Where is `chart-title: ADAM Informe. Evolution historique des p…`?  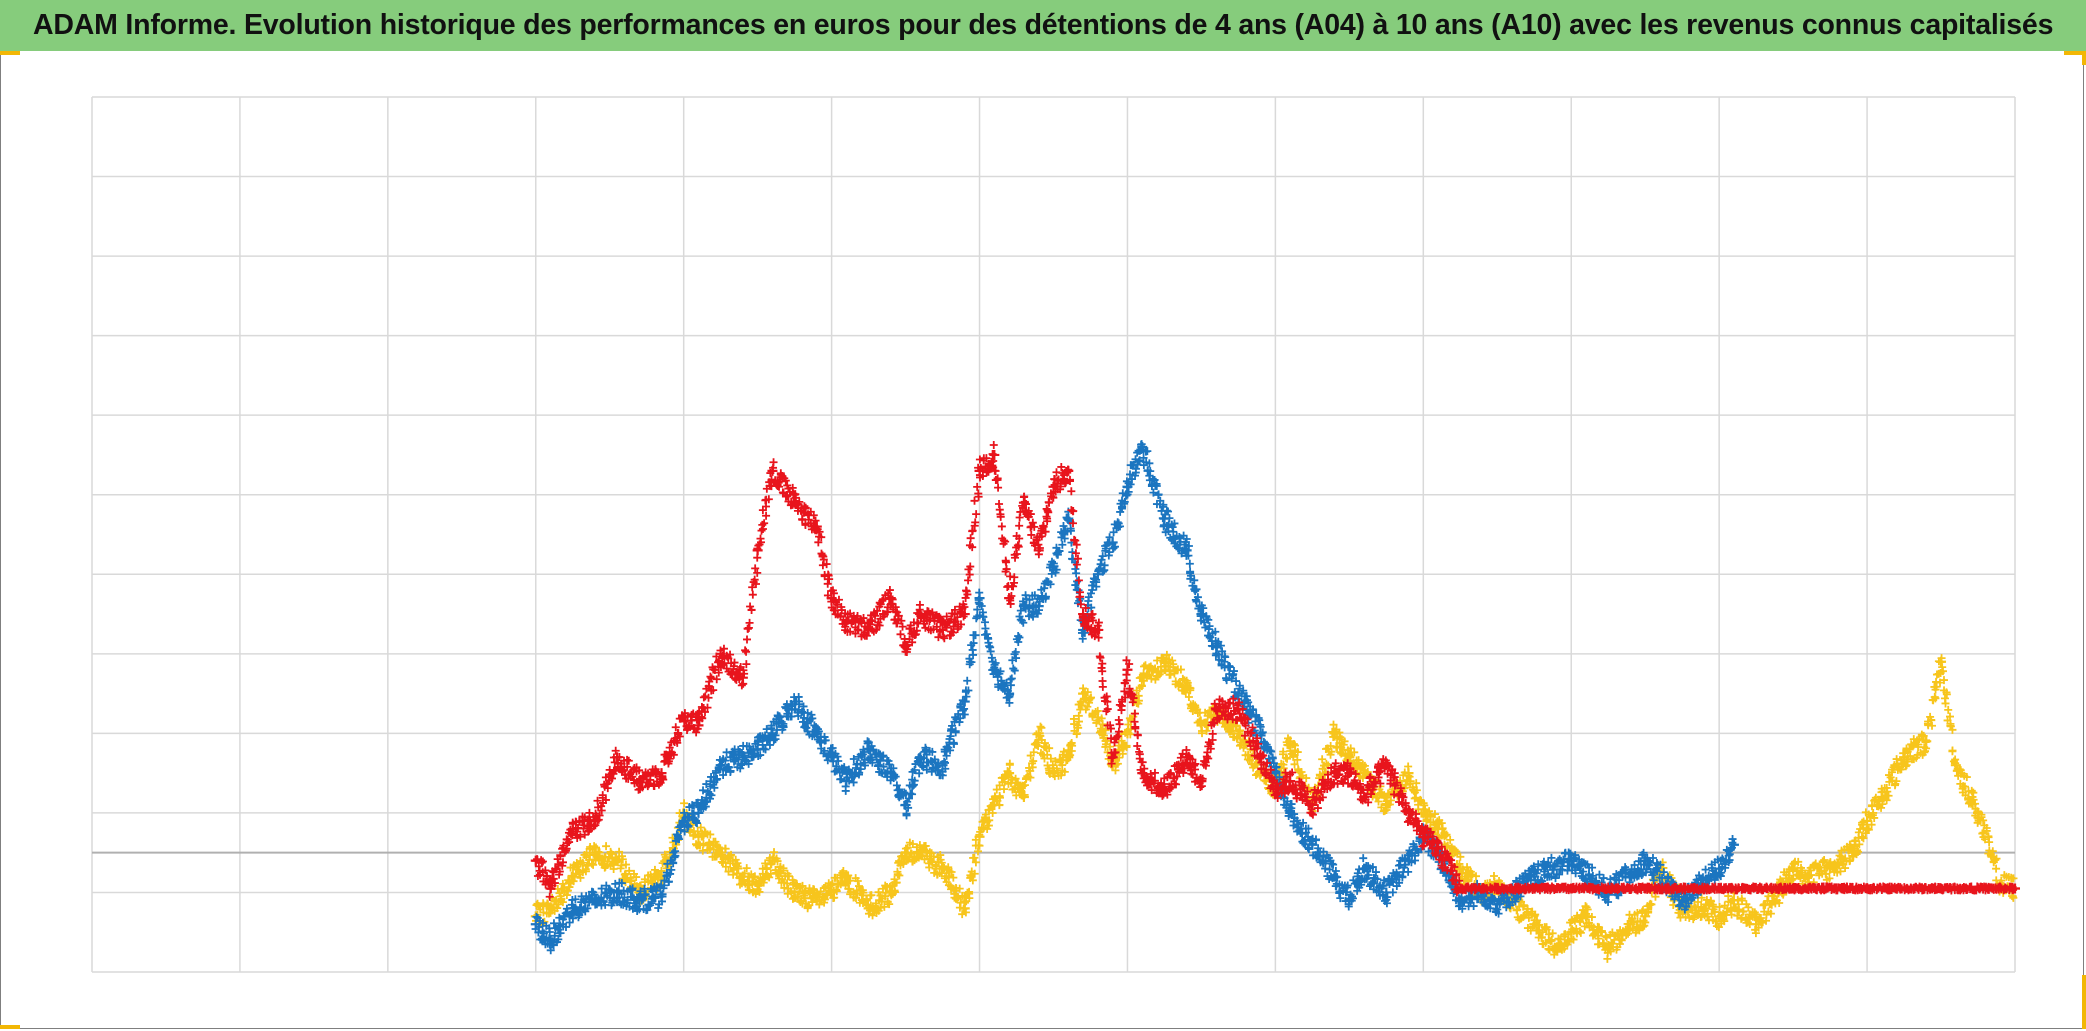
chart-title: ADAM Informe. Evolution historique des p… is located at coordinates (1026, 25).